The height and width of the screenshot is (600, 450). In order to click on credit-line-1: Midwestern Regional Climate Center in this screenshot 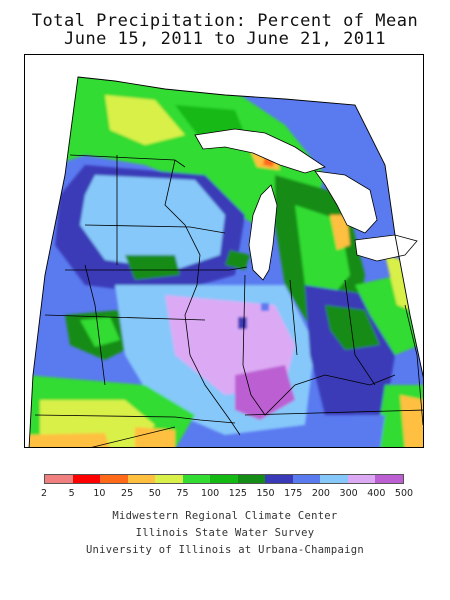, I will do `click(225, 516)`.